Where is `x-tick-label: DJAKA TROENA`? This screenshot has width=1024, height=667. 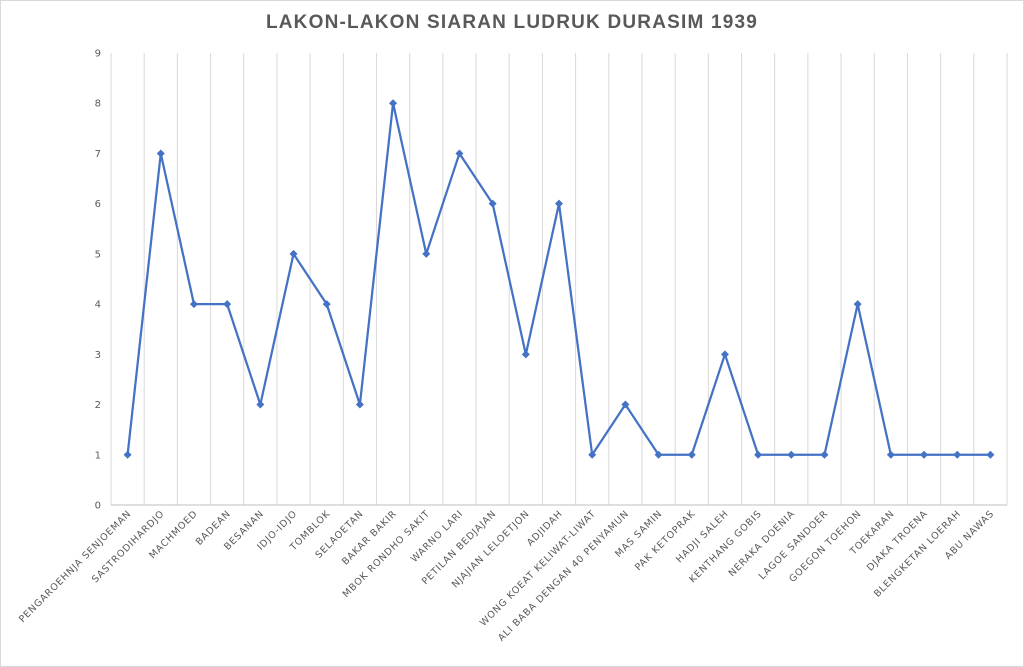 x-tick-label: DJAKA TROENA is located at coordinates (897, 540).